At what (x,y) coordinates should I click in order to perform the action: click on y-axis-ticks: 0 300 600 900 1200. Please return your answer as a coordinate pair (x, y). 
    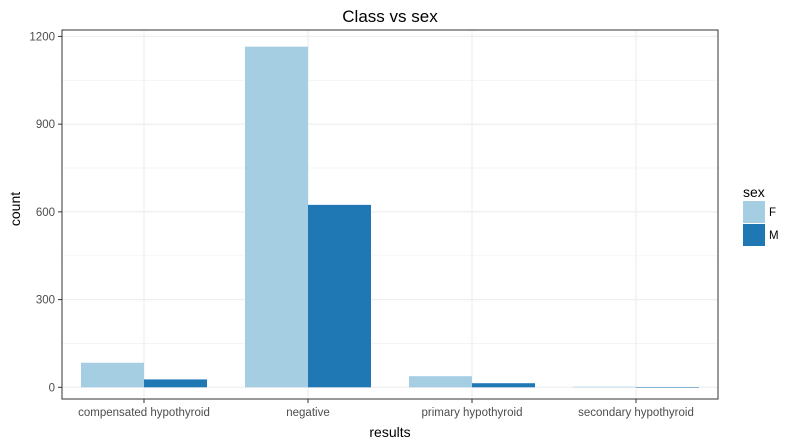
    Looking at the image, I should click on (45, 212).